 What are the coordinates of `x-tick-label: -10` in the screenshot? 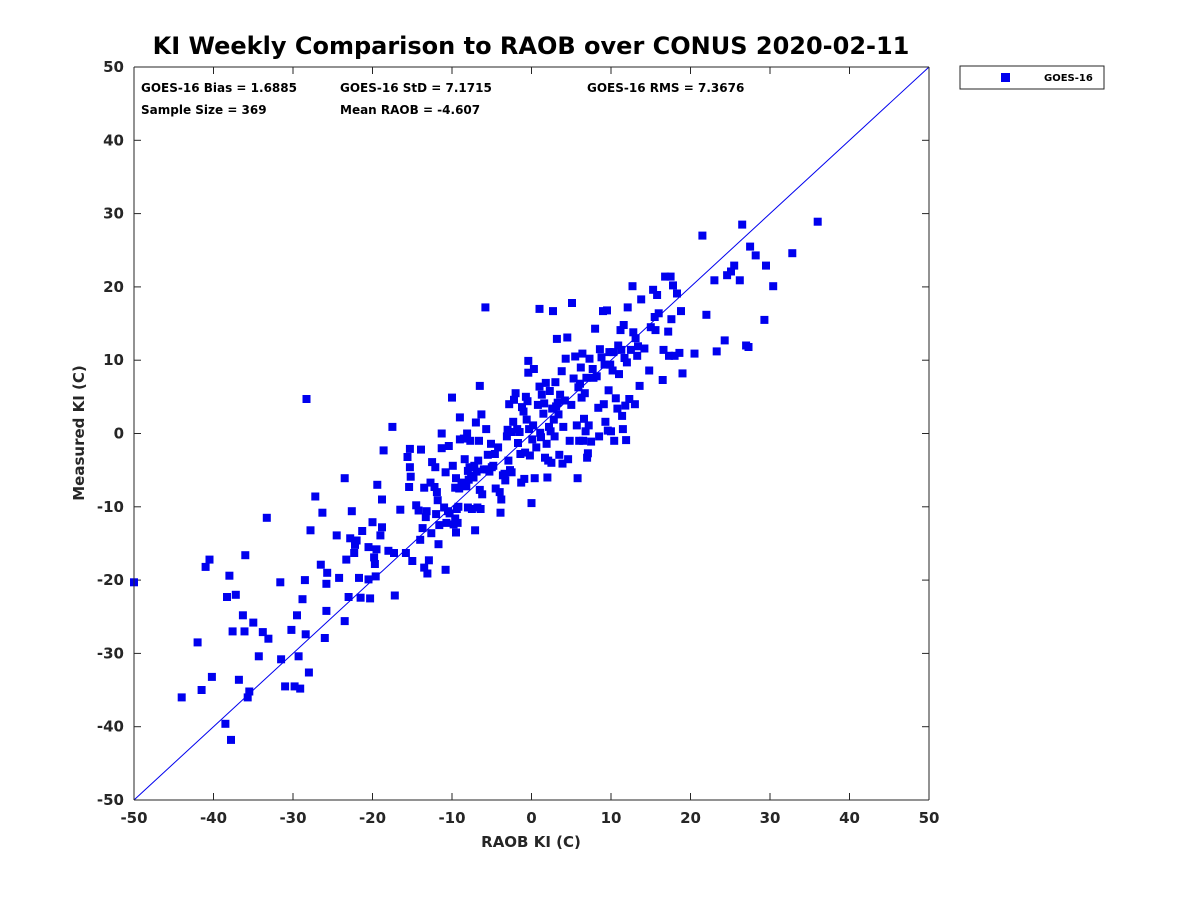 It's located at (451, 818).